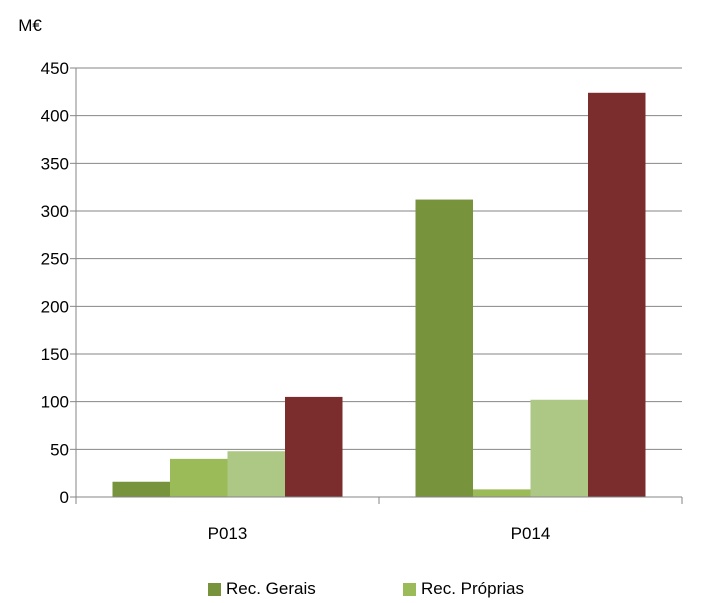  Describe the element at coordinates (55, 163) in the screenshot. I see `y-tick-label: 350` at that location.